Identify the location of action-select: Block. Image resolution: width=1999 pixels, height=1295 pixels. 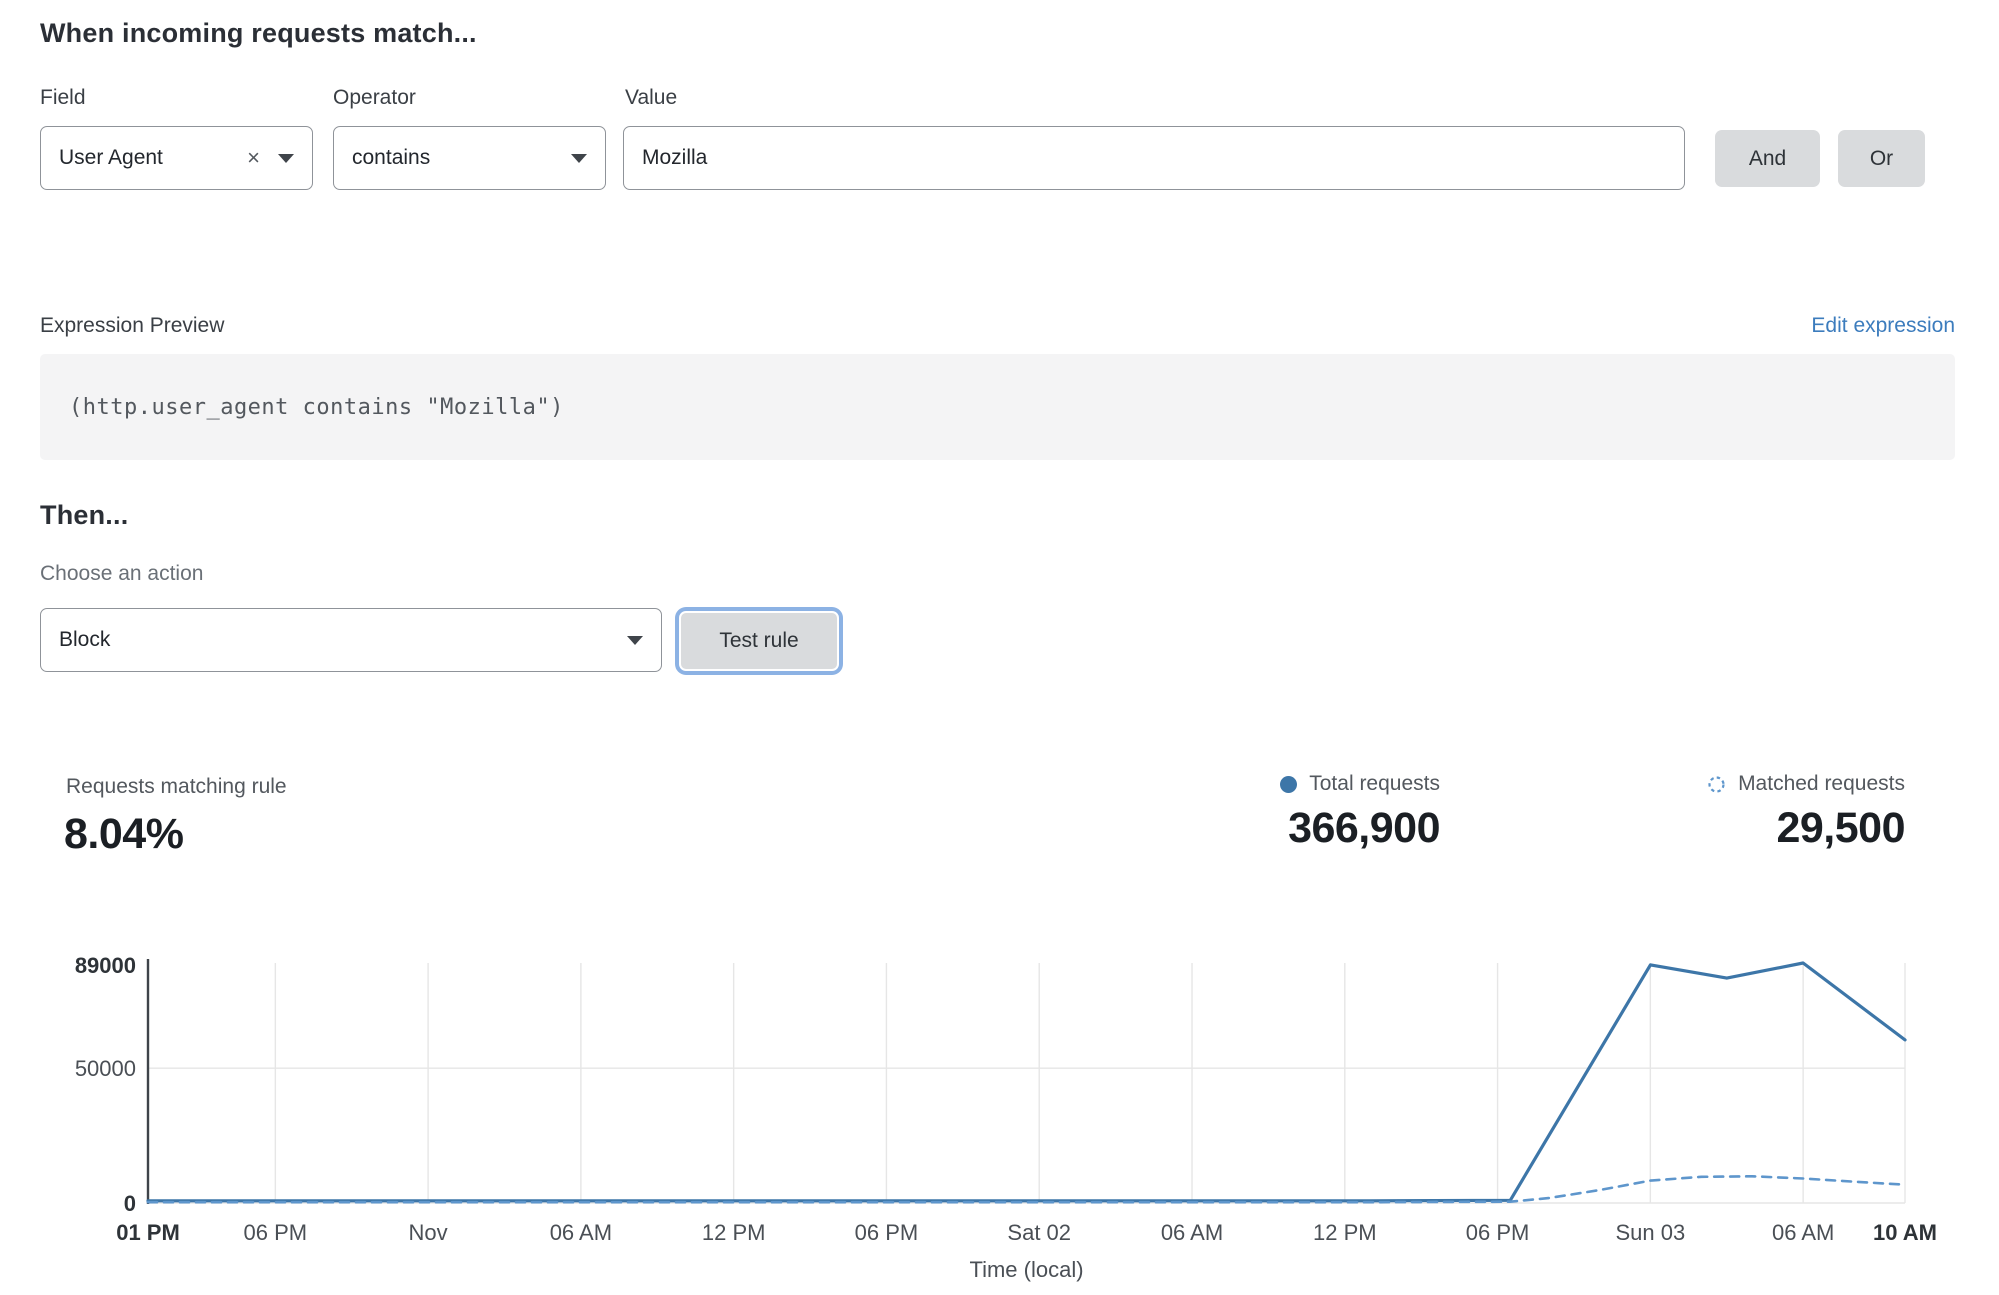
(351, 640).